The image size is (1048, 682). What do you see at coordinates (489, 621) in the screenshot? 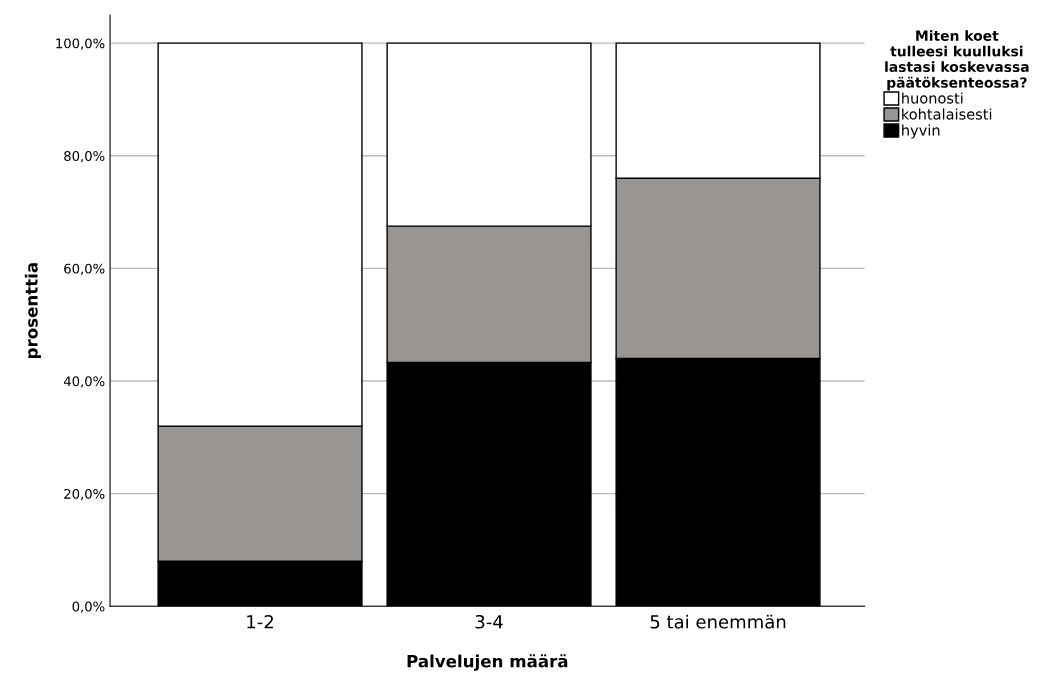
I see `x-tick-label: 3-4` at bounding box center [489, 621].